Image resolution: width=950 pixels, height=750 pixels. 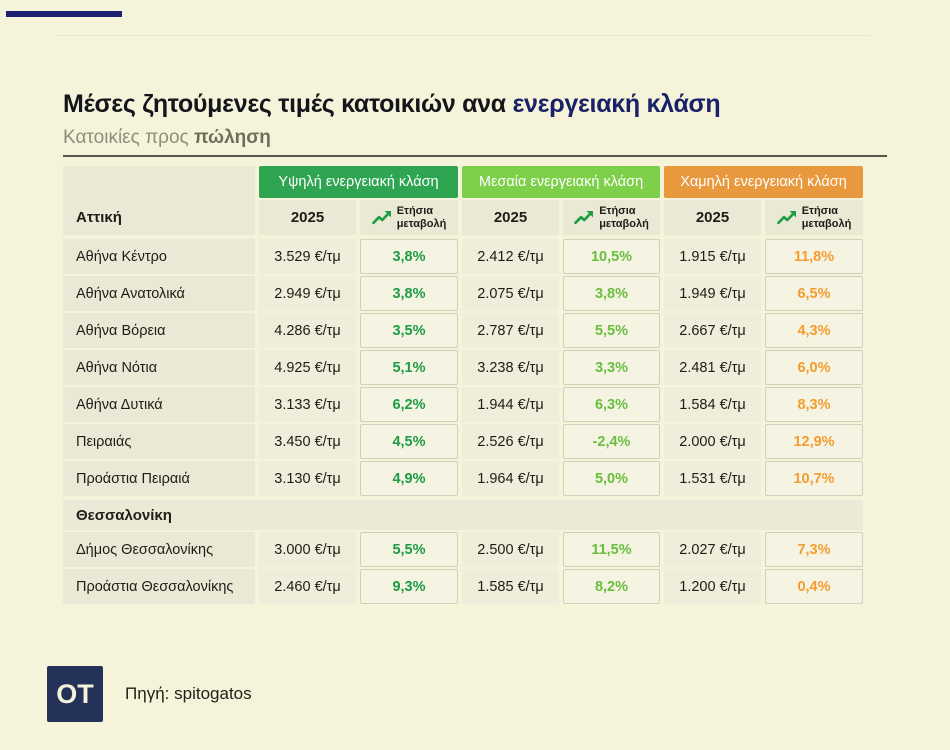 What do you see at coordinates (159, 330) in the screenshot?
I see `region-cell: Αθήνα Βόρεια` at bounding box center [159, 330].